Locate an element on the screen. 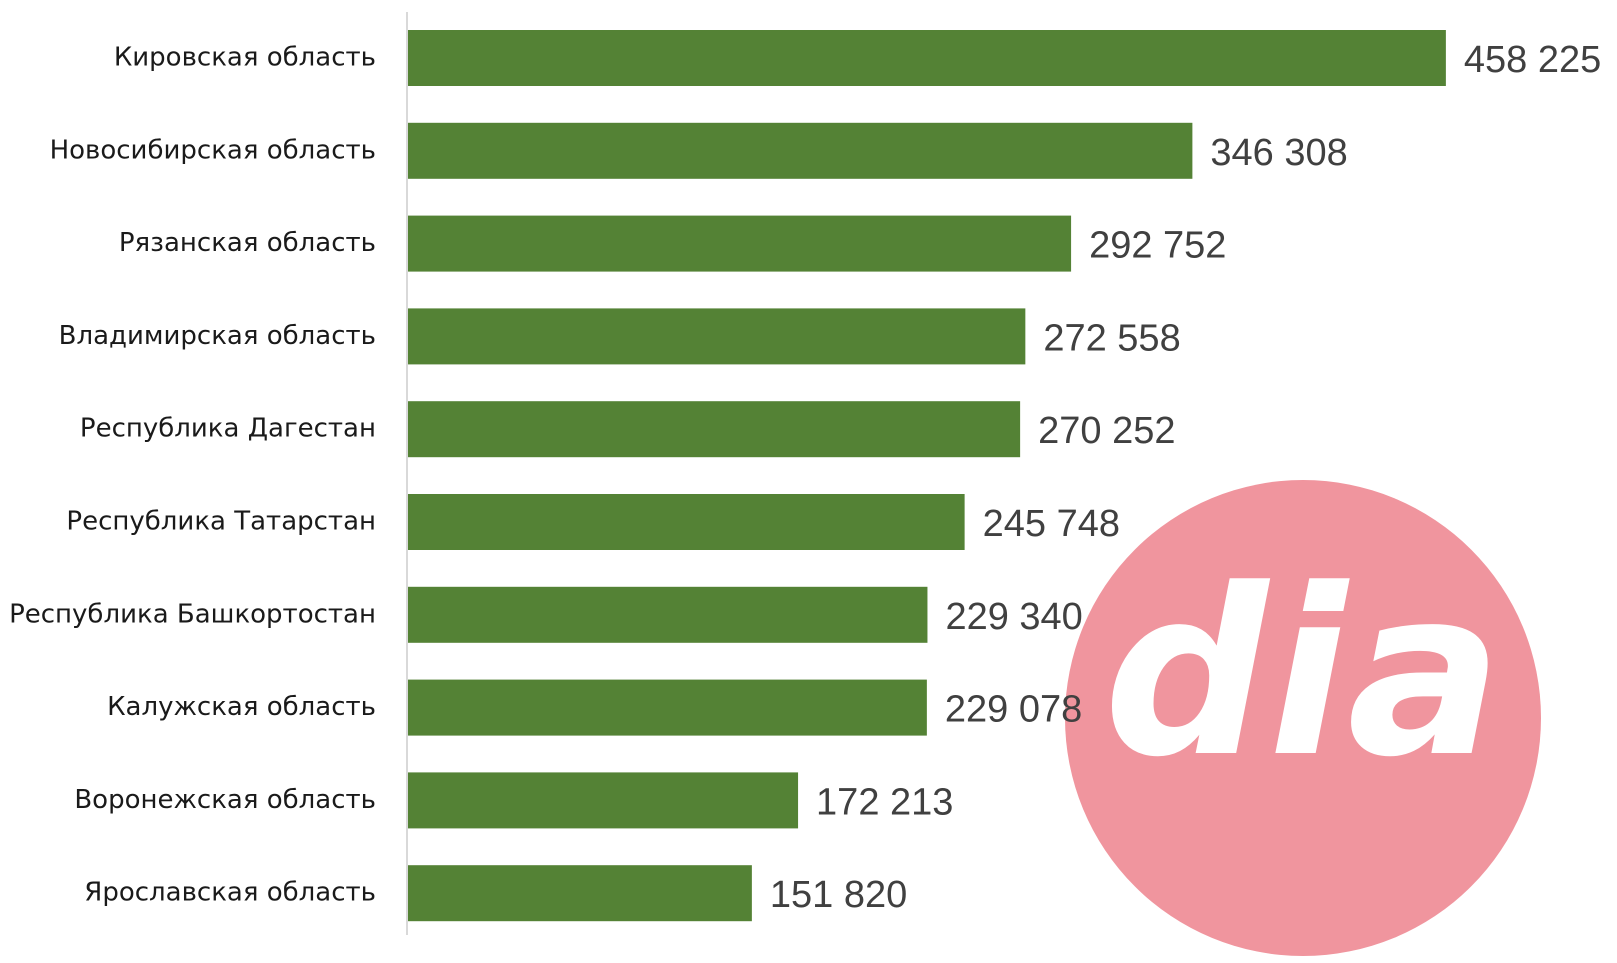  y-tick-label: Республика Башкортостан is located at coordinates (192, 614).